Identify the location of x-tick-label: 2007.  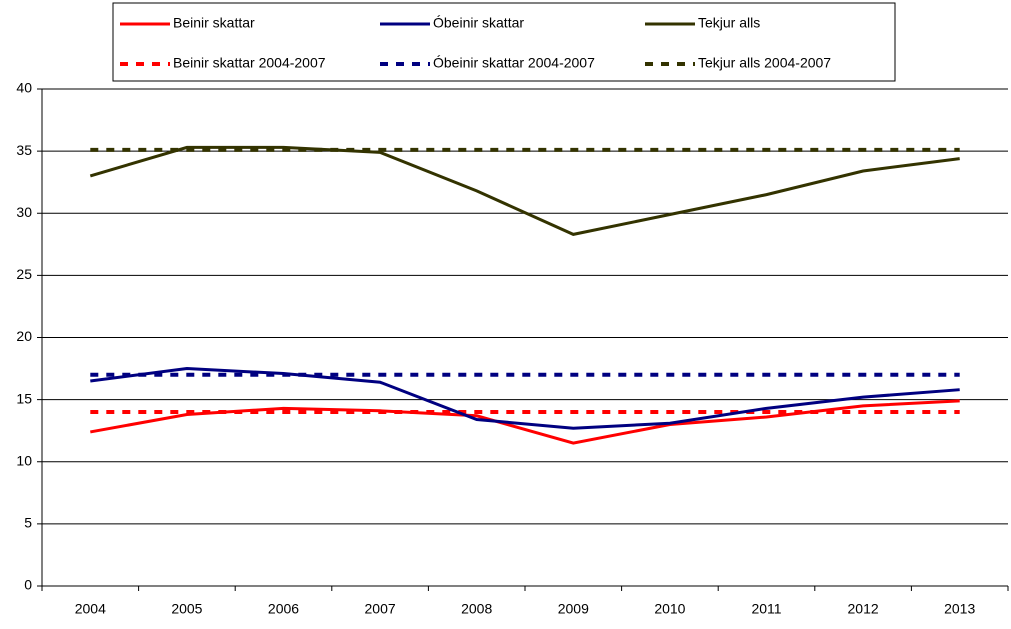
(380, 609).